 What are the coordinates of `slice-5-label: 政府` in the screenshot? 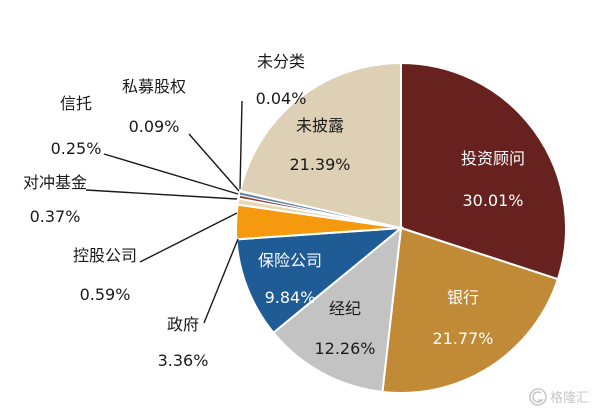 It's located at (183, 324).